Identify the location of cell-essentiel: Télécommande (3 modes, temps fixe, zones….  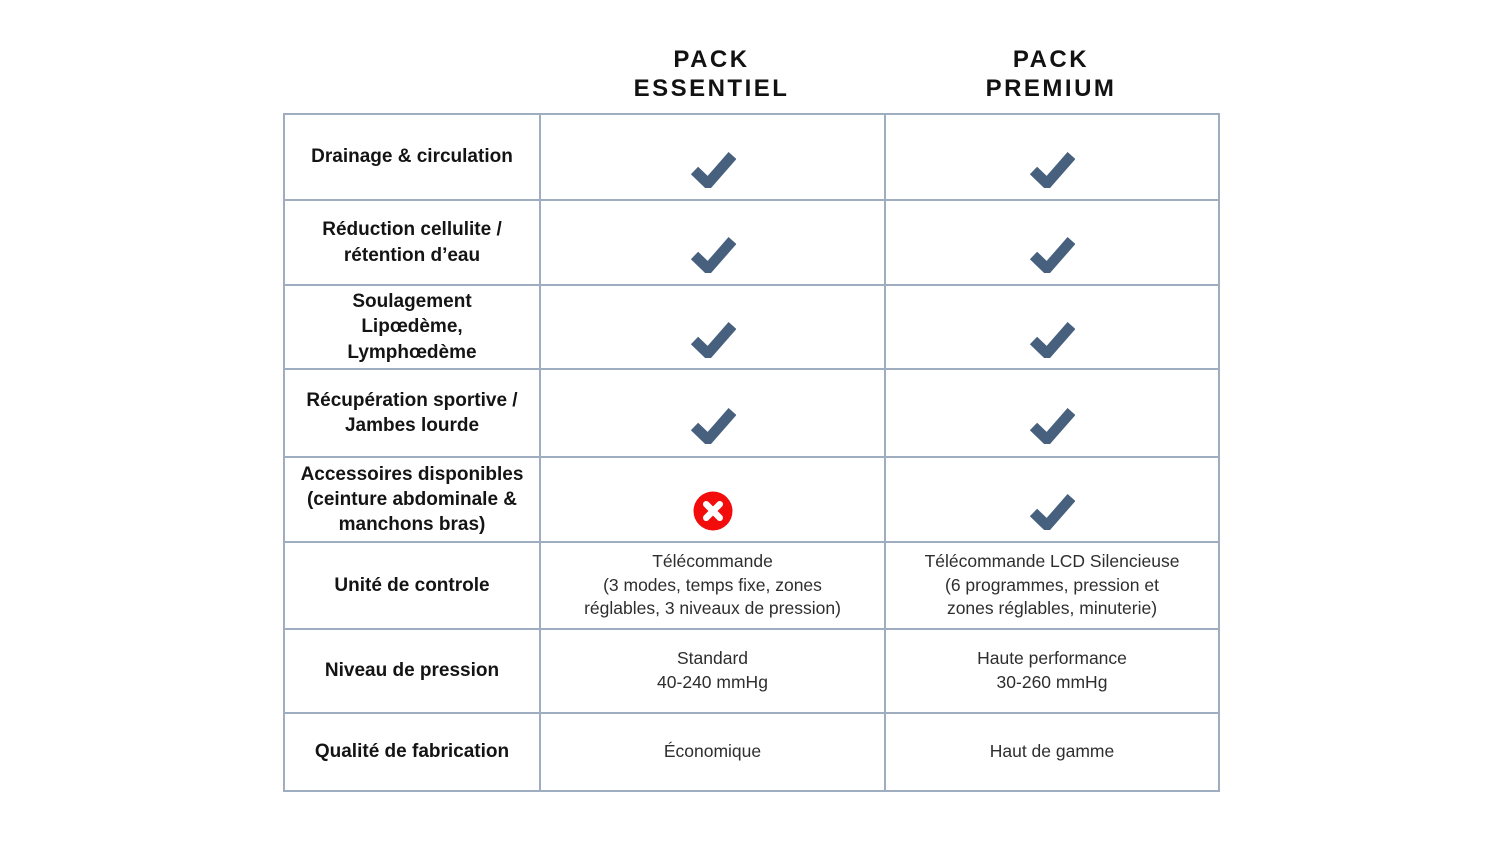
(712, 585).